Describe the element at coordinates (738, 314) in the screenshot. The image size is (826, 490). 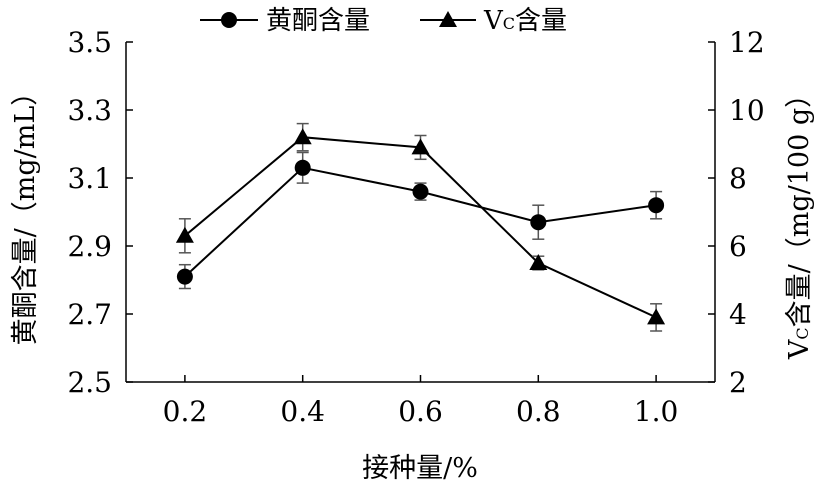
I see `right-tick-label: 4` at that location.